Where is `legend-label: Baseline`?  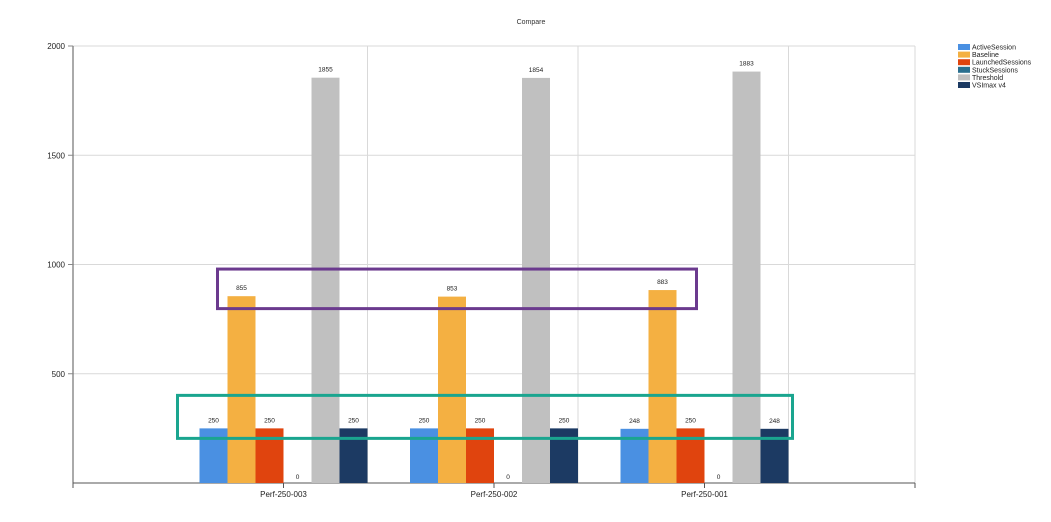 legend-label: Baseline is located at coordinates (985, 55).